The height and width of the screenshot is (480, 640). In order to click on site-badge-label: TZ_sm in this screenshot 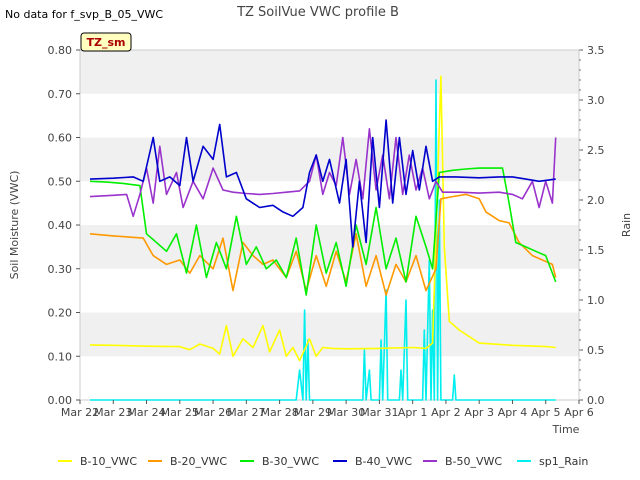, I will do `click(106, 42)`.